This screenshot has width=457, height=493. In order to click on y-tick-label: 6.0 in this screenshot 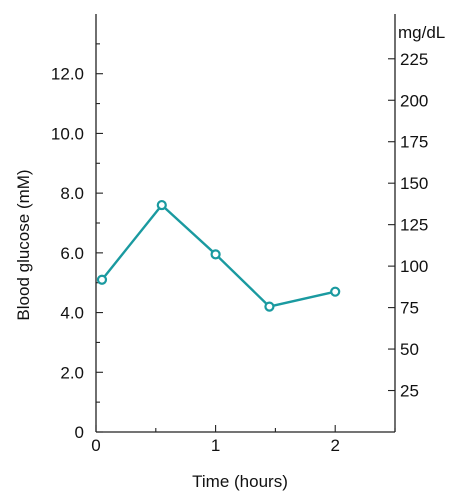, I will do `click(72, 253)`.